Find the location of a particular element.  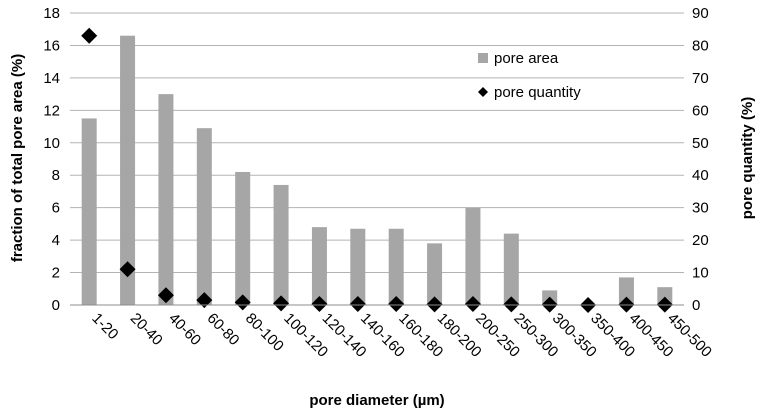

legend-label-pore-quantity: pore quantity is located at coordinates (537, 92).